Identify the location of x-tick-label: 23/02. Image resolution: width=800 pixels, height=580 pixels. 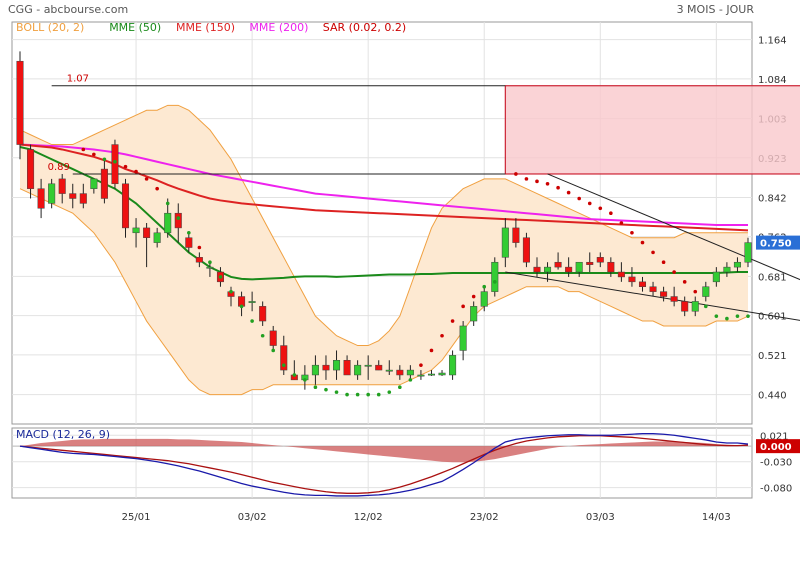
(484, 517).